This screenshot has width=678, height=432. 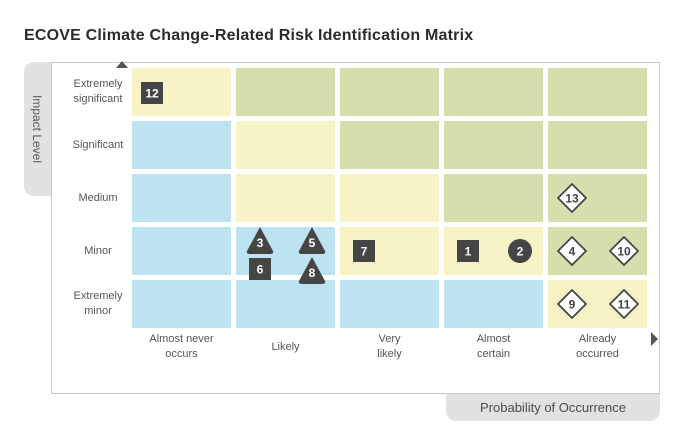 I want to click on y-axis-label-wrap: Impact Level, so click(x=37, y=129).